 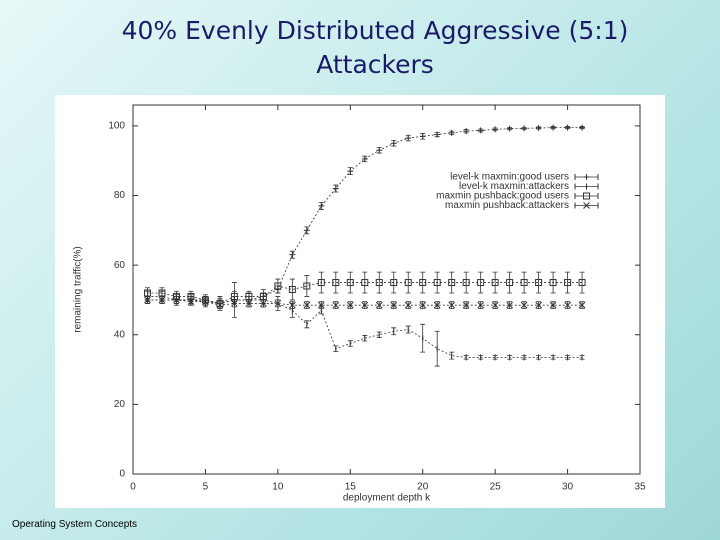 What do you see at coordinates (496, 487) in the screenshot?
I see `x-tick-label: 25` at bounding box center [496, 487].